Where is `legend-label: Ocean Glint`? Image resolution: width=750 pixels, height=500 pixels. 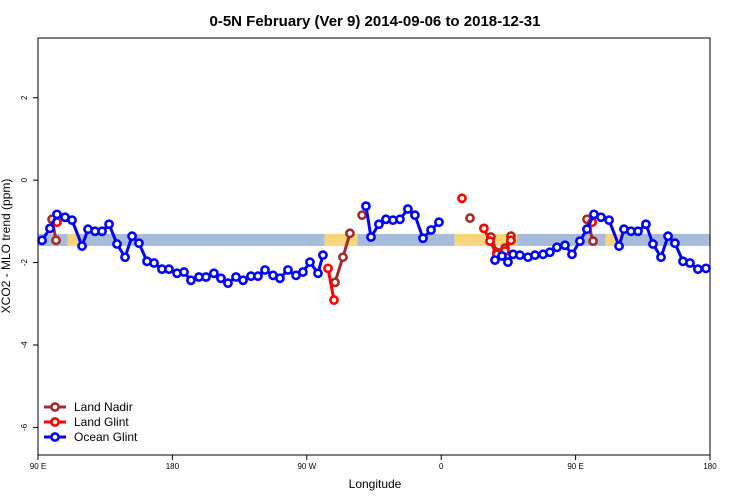
legend-label: Ocean Glint is located at coordinates (106, 437).